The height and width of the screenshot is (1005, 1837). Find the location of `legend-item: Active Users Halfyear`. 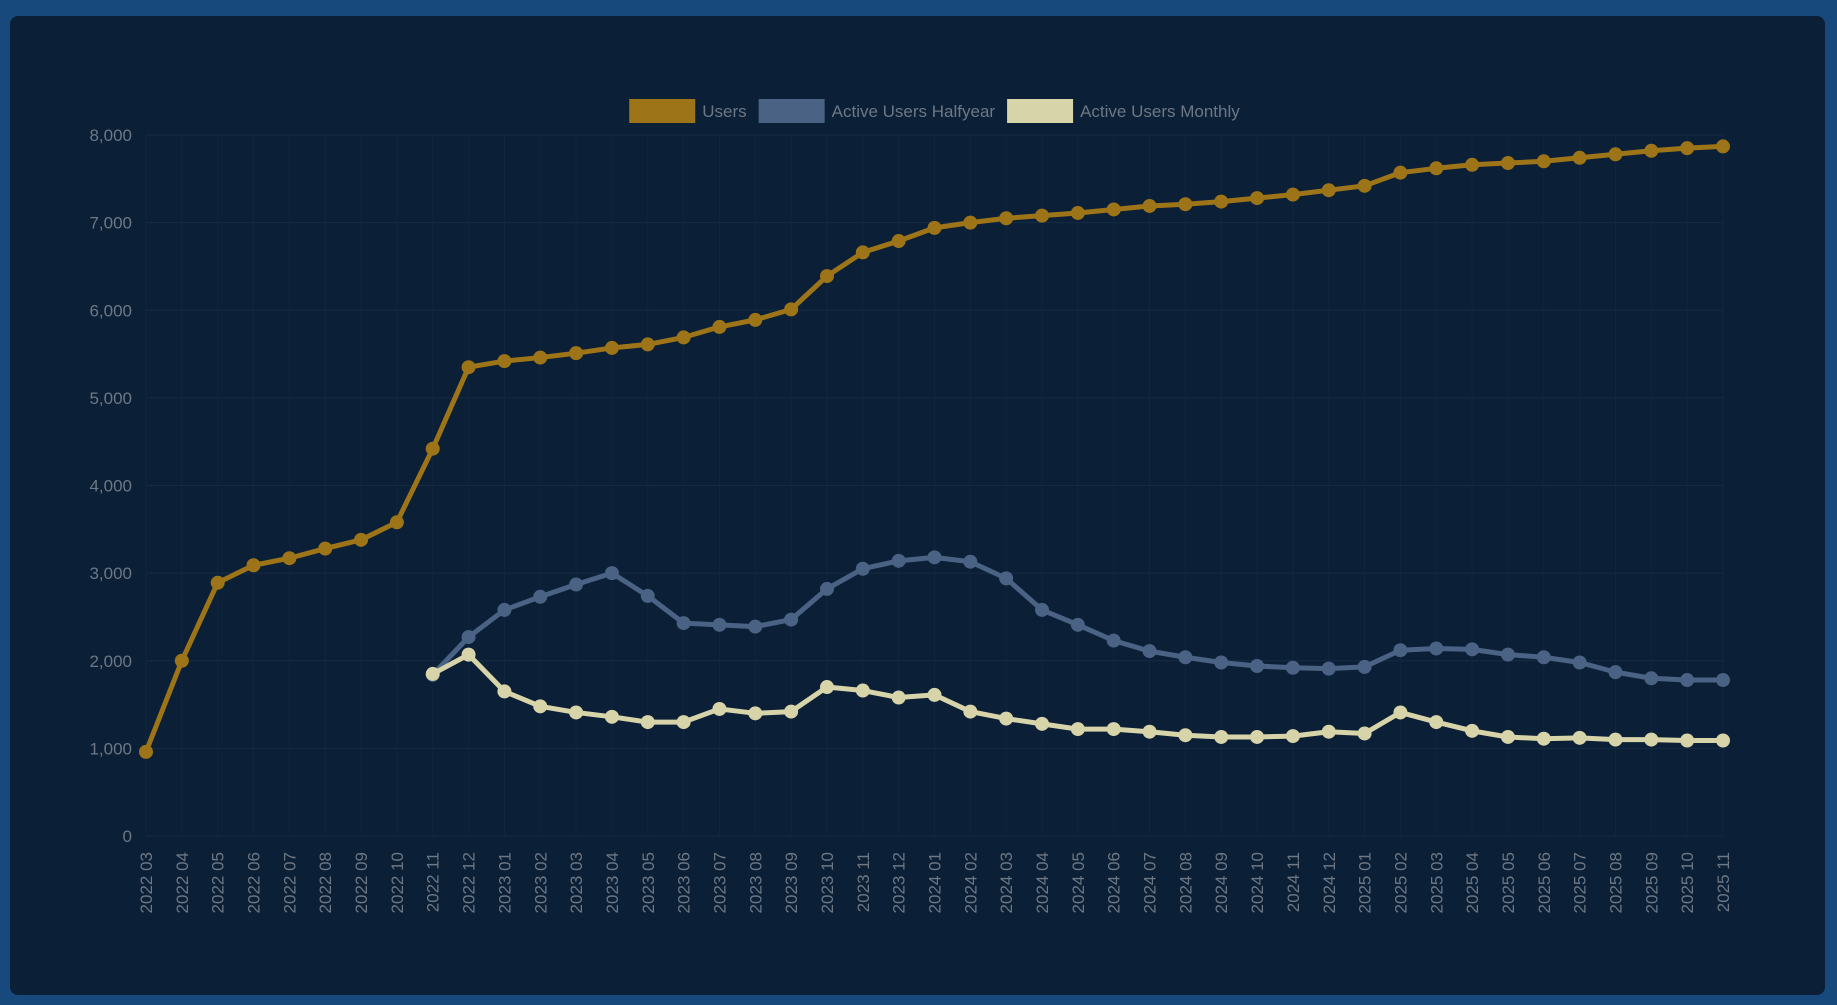

legend-item: Active Users Halfyear is located at coordinates (877, 111).